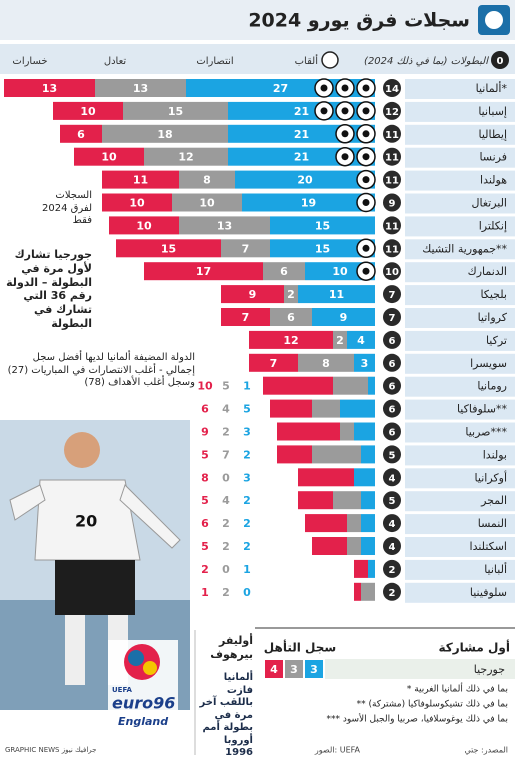 The height and width of the screenshot is (762, 515). I want to click on team-name: إسبانيا, so click(492, 111).